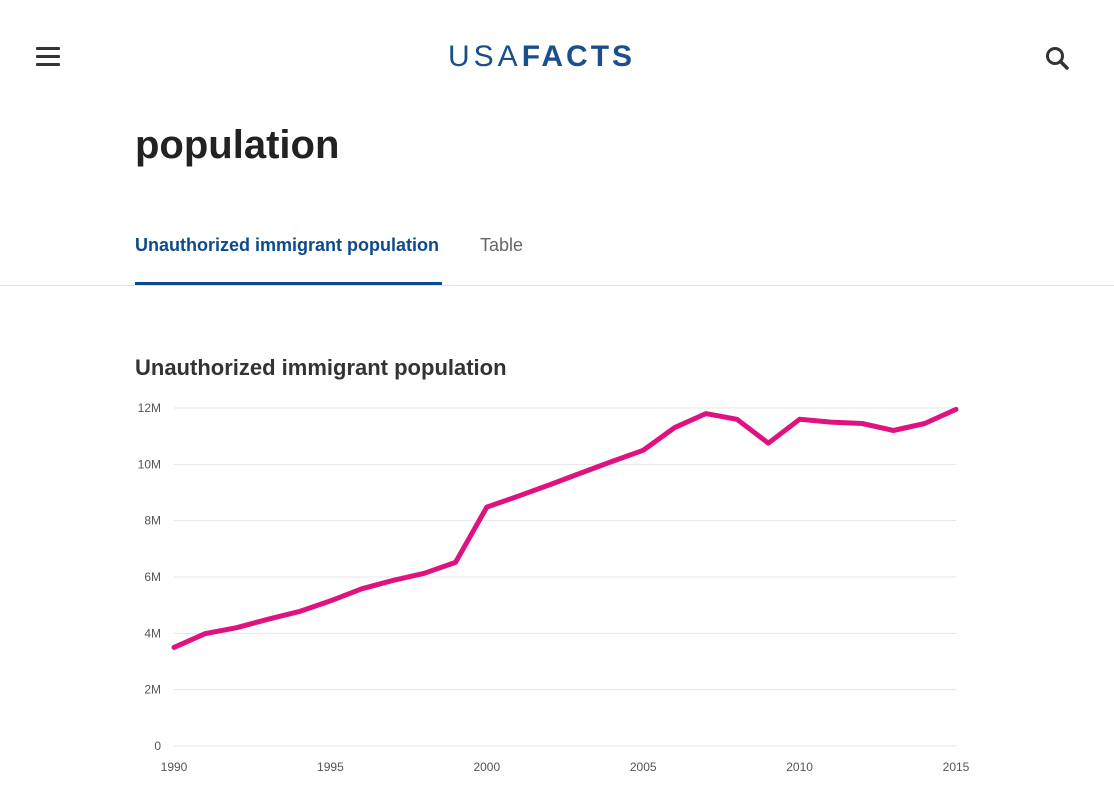  Describe the element at coordinates (157, 746) in the screenshot. I see `y-tick-label: 0` at that location.